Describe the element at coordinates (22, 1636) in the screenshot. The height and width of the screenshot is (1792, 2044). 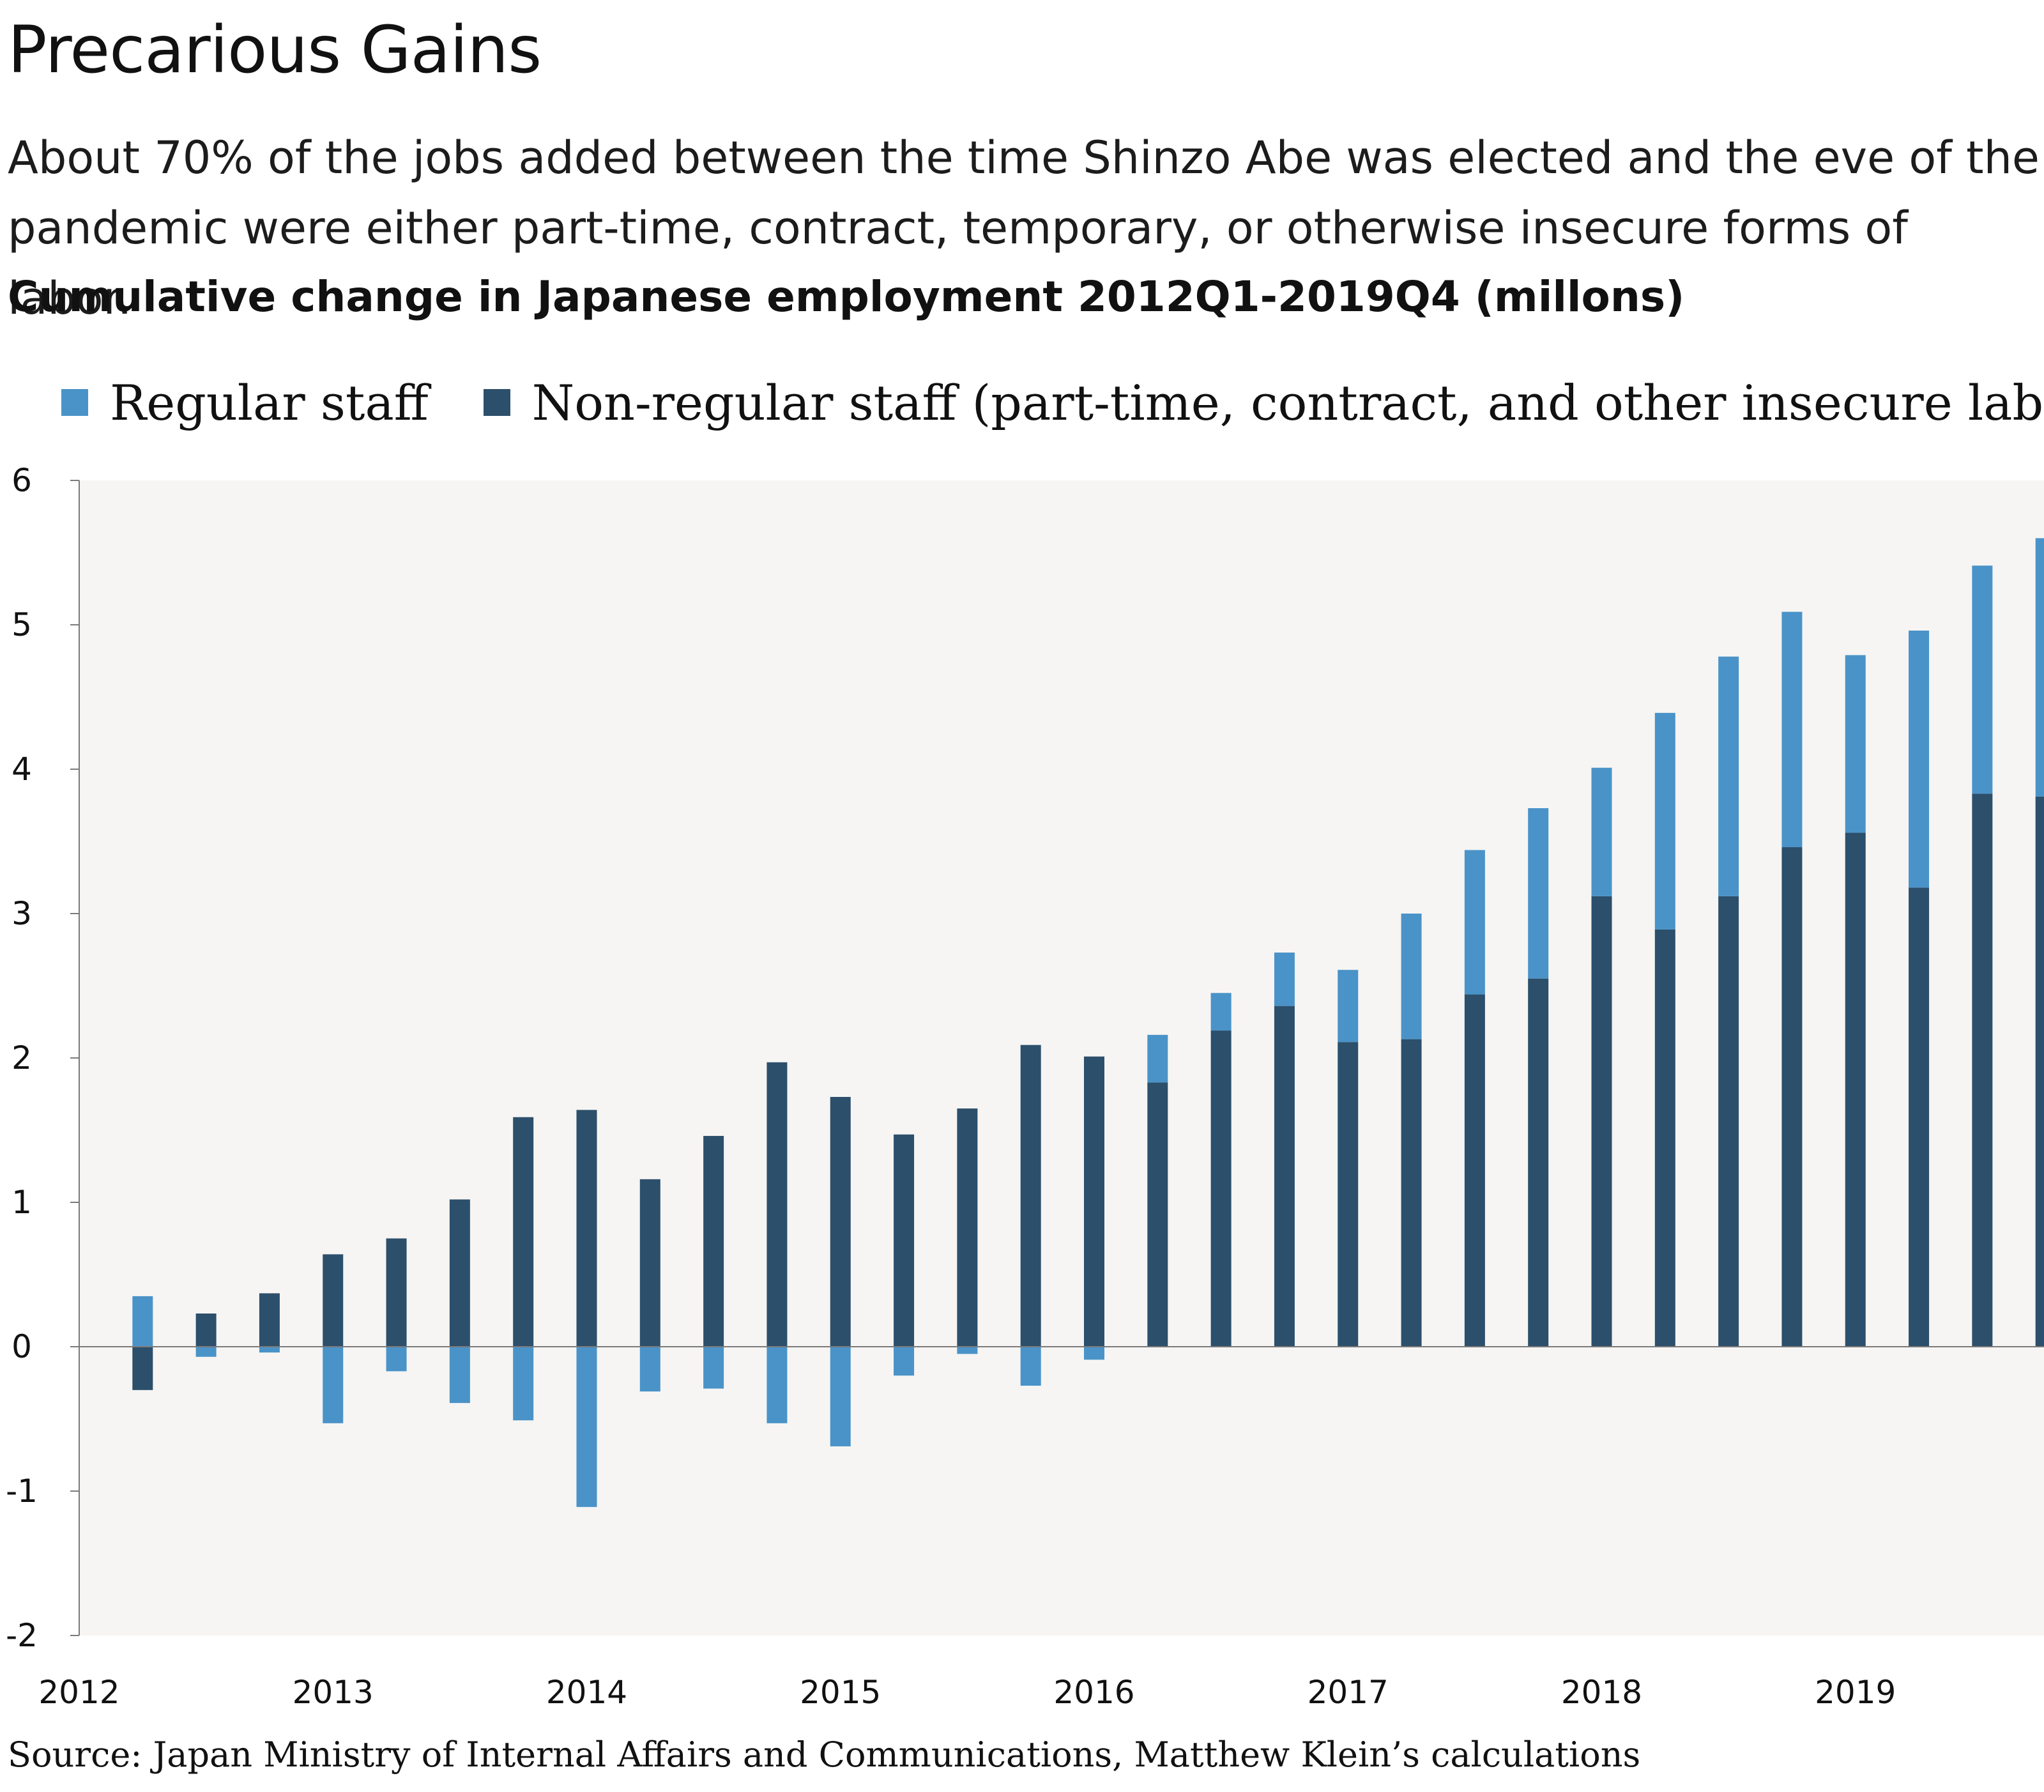
I see `y-tick-label: -2` at that location.